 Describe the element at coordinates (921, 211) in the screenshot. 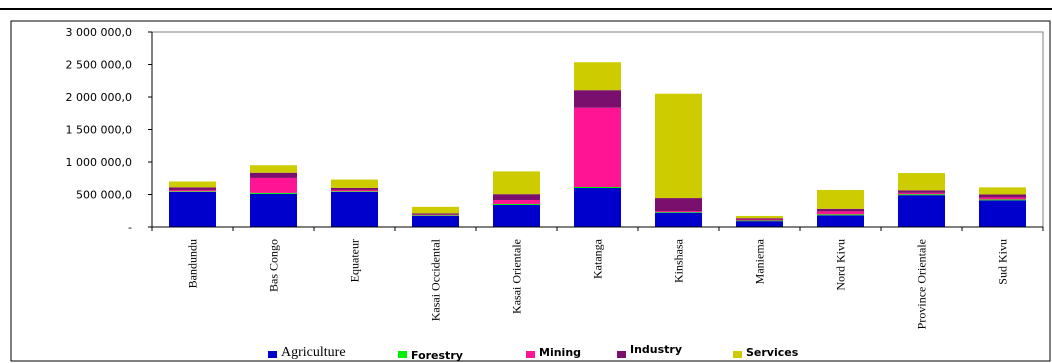

I see `bar-agriculture-province-orientale` at that location.